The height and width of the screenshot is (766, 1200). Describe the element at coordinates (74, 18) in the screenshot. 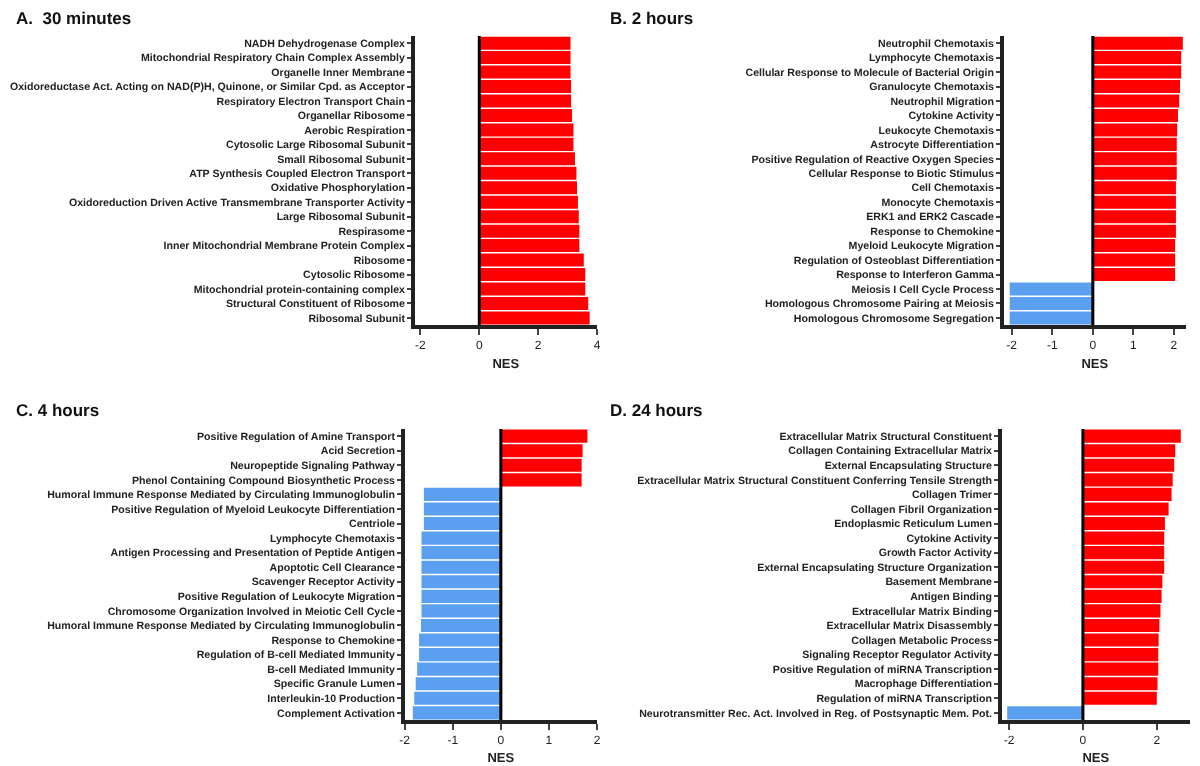

I see `text: A. 30 minutes` at that location.